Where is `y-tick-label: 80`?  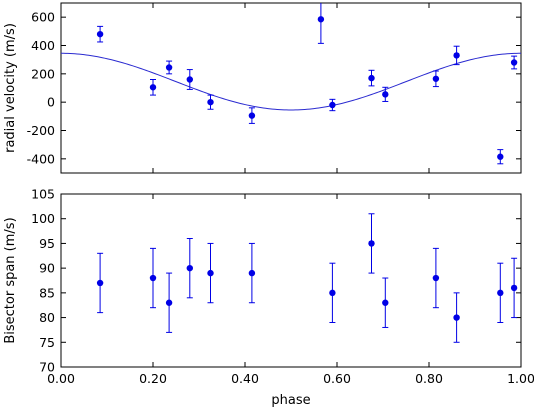
y-tick-label: 80 is located at coordinates (47, 317).